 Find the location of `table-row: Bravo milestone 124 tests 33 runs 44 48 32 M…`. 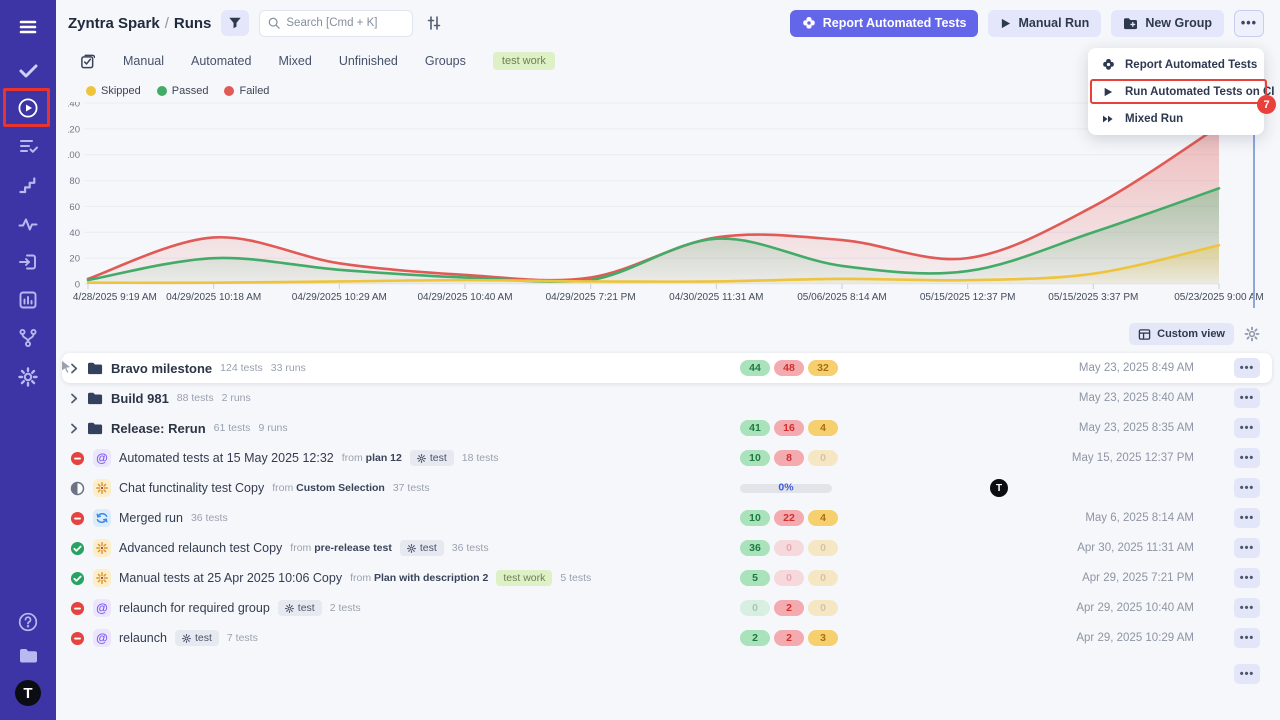

table-row: Bravo milestone 124 tests 33 runs 44 48 32 M… is located at coordinates (666, 368).